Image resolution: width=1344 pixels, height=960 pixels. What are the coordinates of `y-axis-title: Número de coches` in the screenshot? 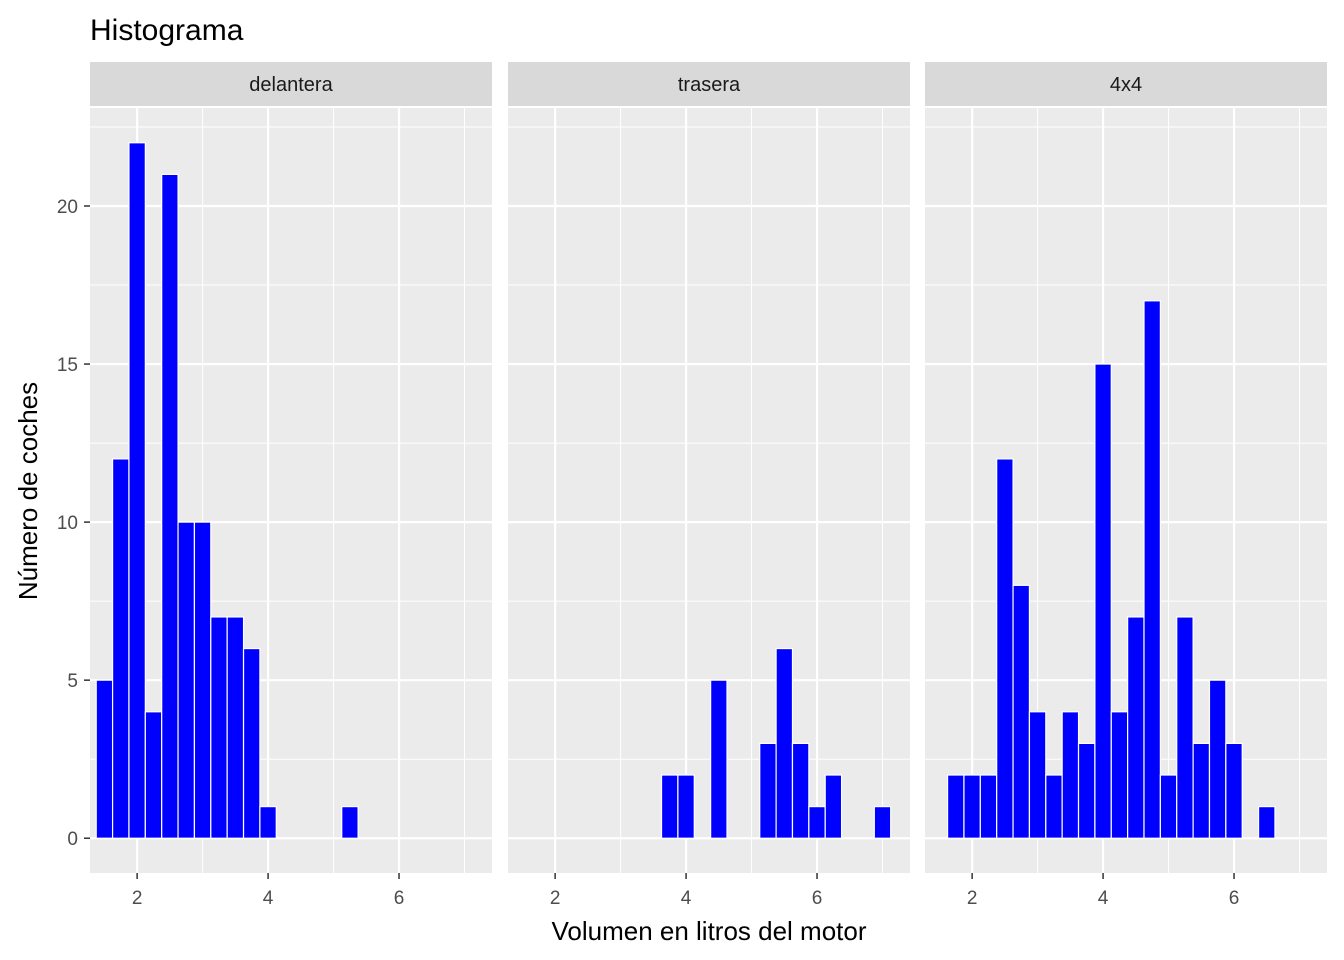 It's located at (28, 491).